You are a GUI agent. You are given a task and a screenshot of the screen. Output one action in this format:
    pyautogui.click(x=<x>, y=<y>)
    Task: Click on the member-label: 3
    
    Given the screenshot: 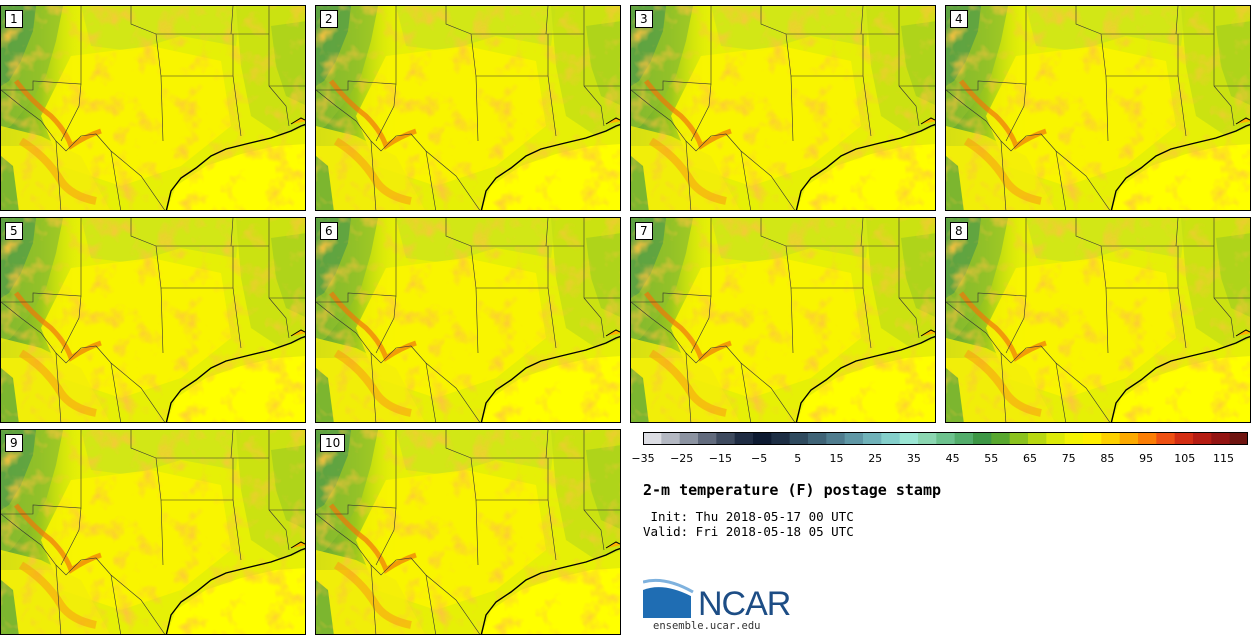 What is the action you would take?
    pyautogui.click(x=644, y=19)
    